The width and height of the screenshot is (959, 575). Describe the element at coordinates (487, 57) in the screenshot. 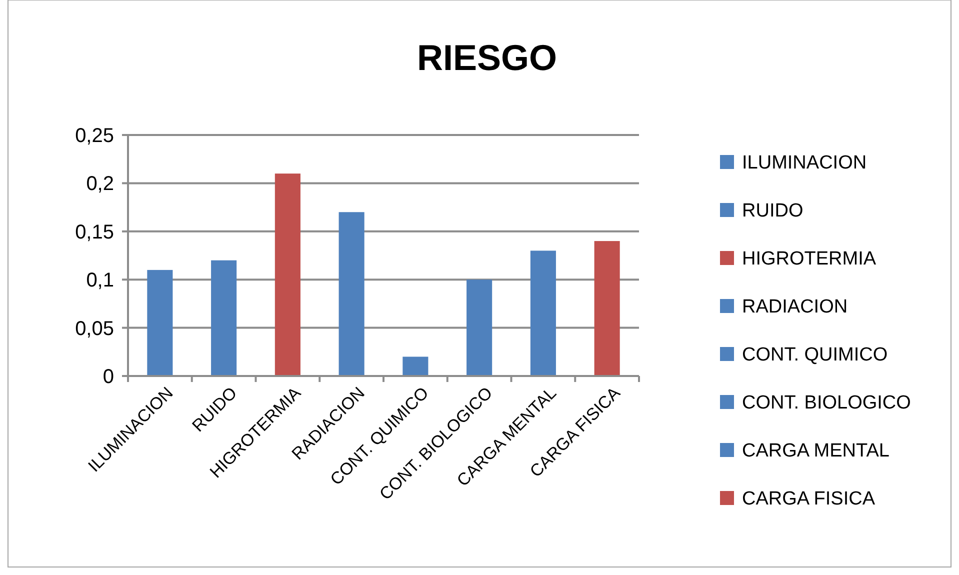

I see `chart-title: RIESGO` at that location.